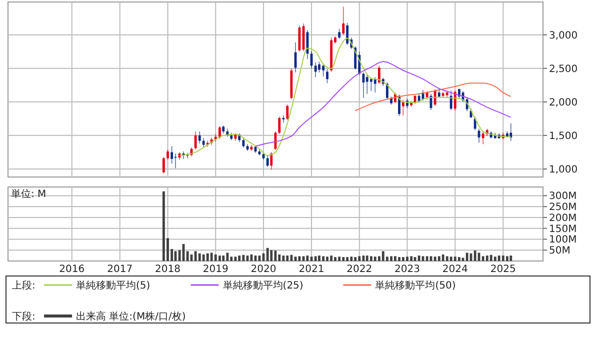  What do you see at coordinates (113, 286) in the screenshot?
I see `legend-label: 単純移動平均(5)` at bounding box center [113, 286].